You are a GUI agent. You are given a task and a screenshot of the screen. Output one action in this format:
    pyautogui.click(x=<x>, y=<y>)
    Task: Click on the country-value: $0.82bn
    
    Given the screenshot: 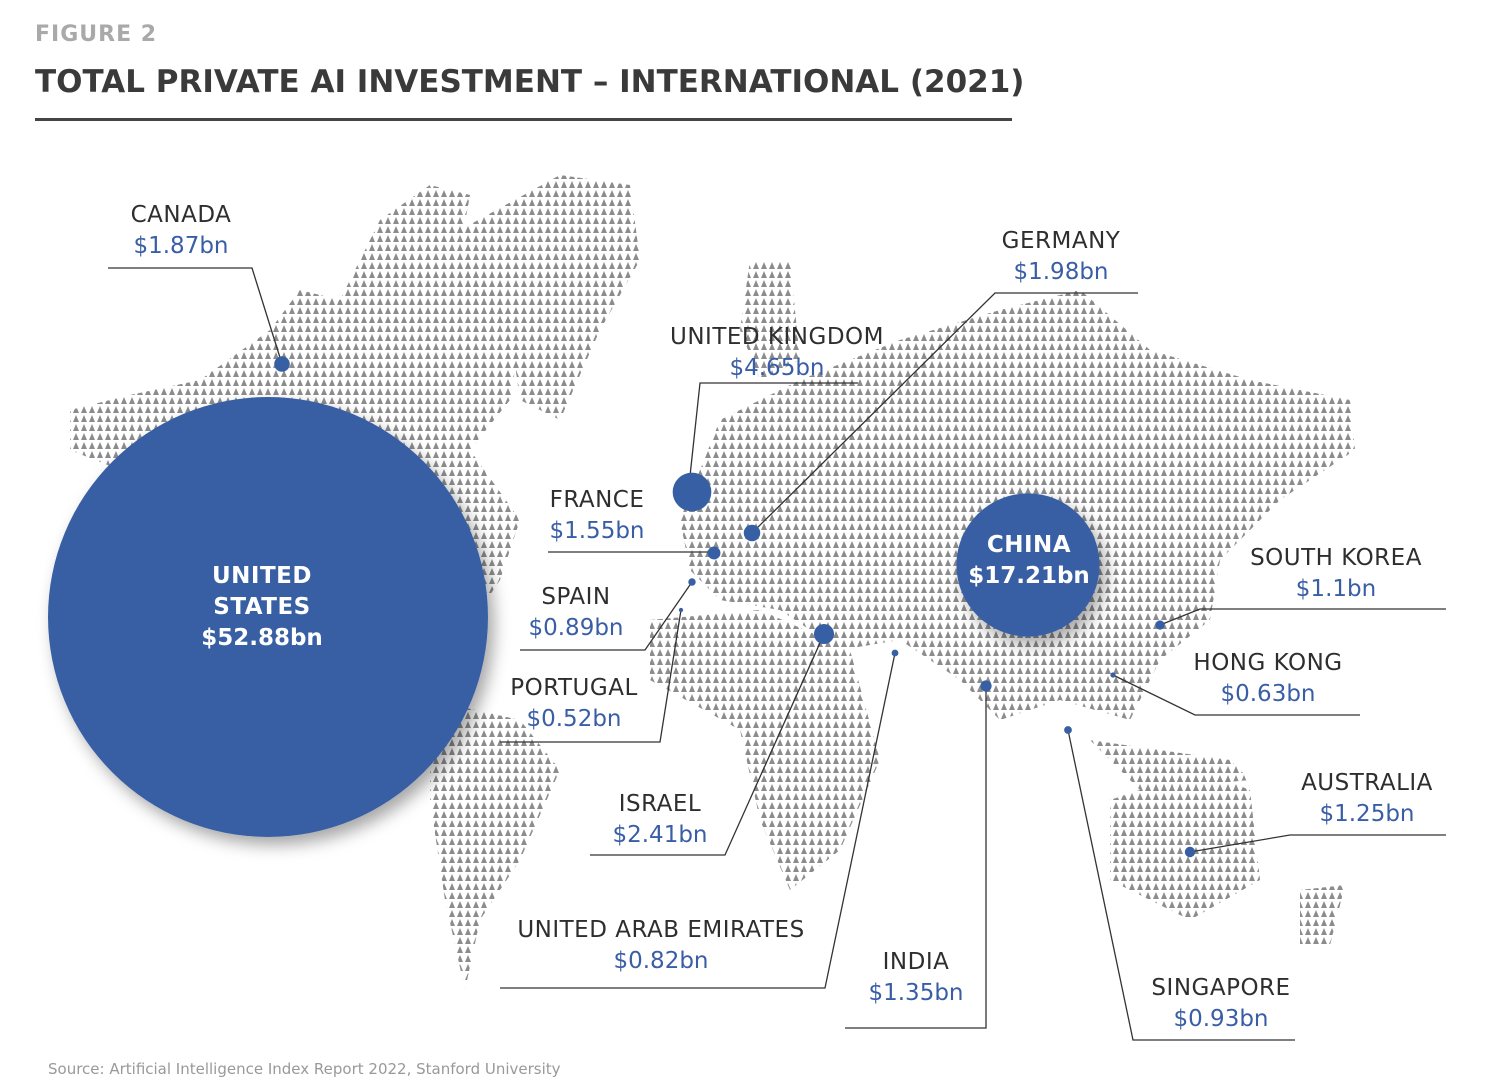 What is the action you would take?
    pyautogui.click(x=661, y=961)
    